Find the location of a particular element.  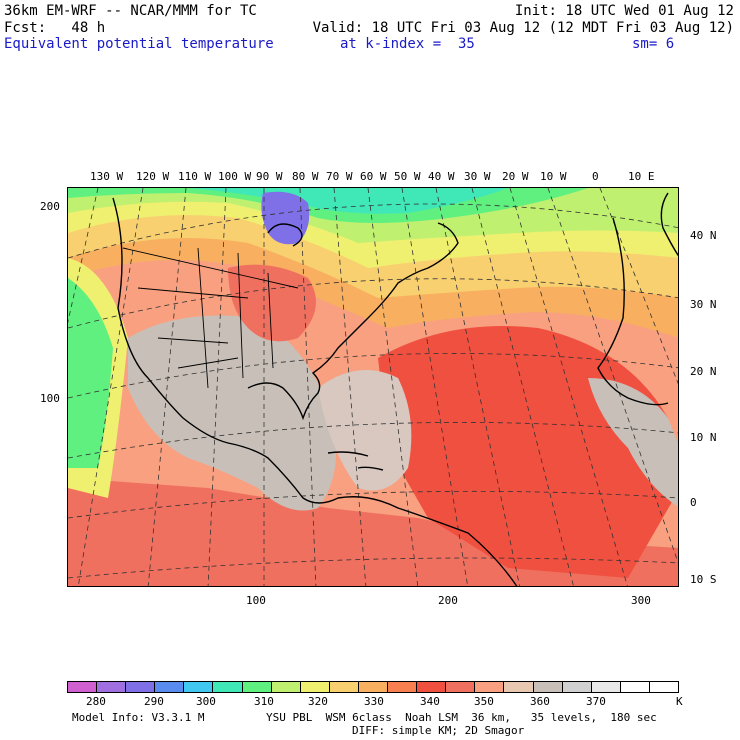

lon-label: 60 W is located at coordinates (373, 176).